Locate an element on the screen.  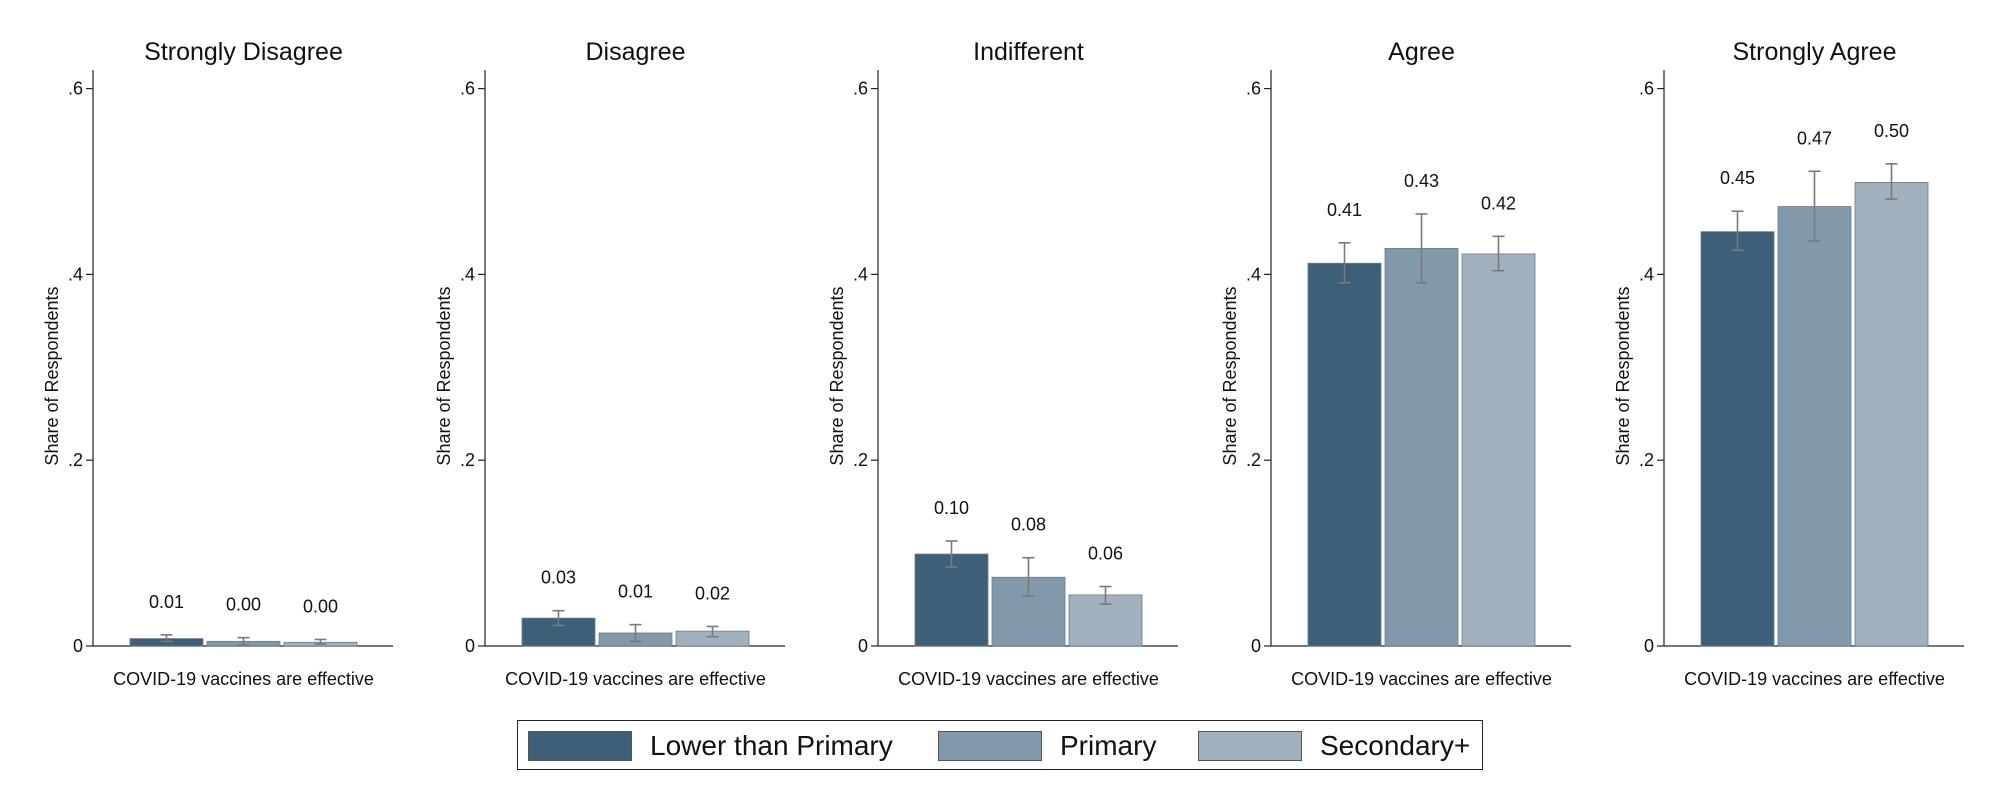
y-axis-label-disagree: Share of Respondents is located at coordinates (444, 375).